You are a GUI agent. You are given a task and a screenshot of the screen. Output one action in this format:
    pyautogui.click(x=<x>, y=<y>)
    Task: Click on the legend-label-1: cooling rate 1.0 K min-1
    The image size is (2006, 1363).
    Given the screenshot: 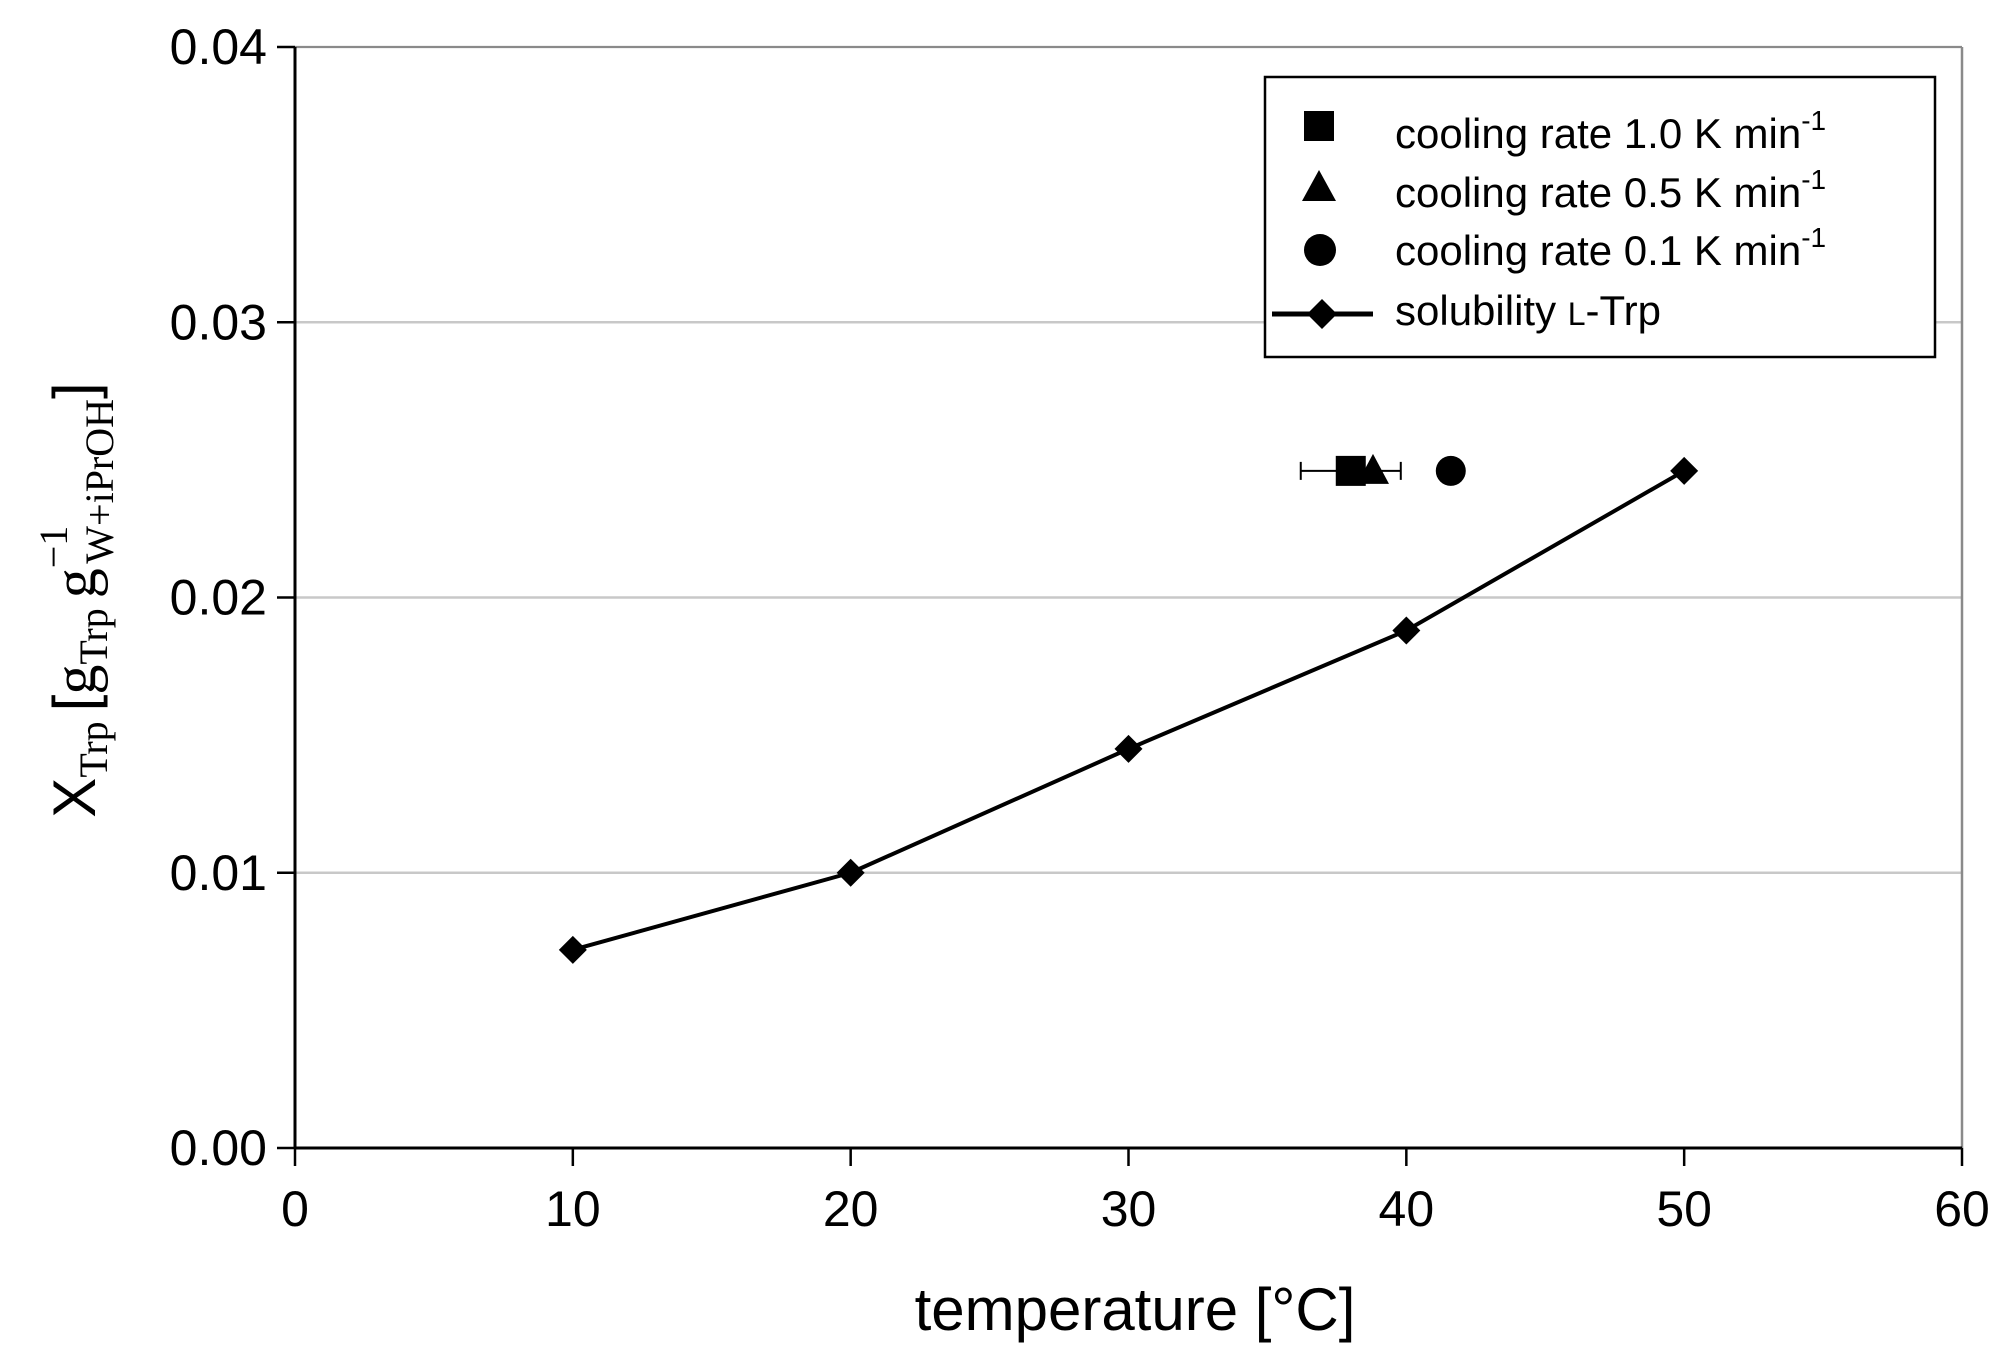 What is the action you would take?
    pyautogui.click(x=1610, y=131)
    